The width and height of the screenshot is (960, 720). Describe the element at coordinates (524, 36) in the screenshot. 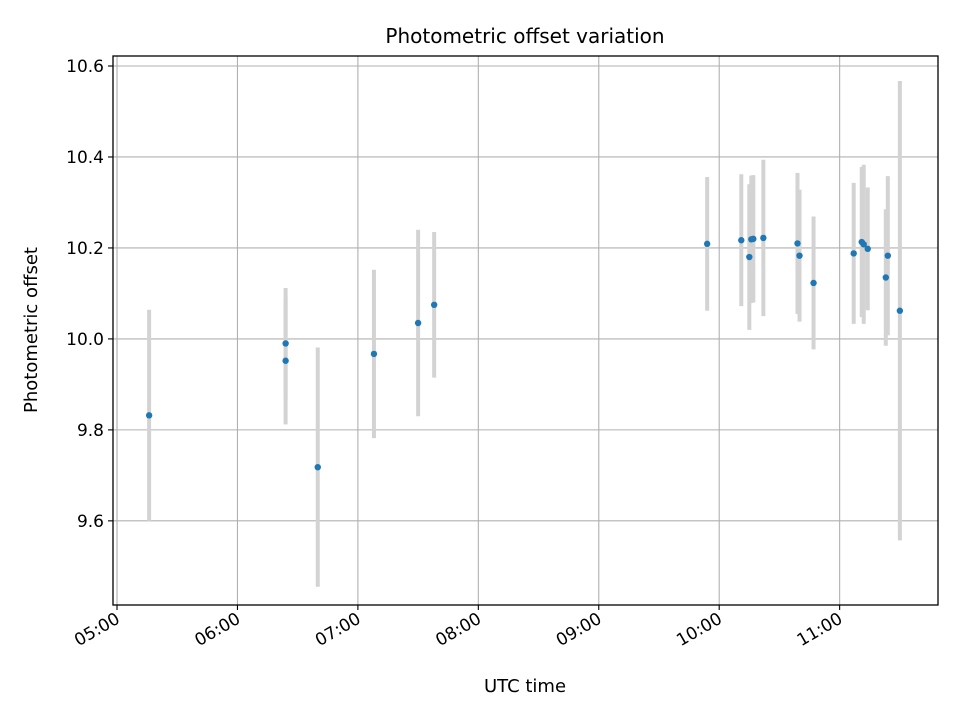

I see `chart-title: Photometric offset variation` at that location.